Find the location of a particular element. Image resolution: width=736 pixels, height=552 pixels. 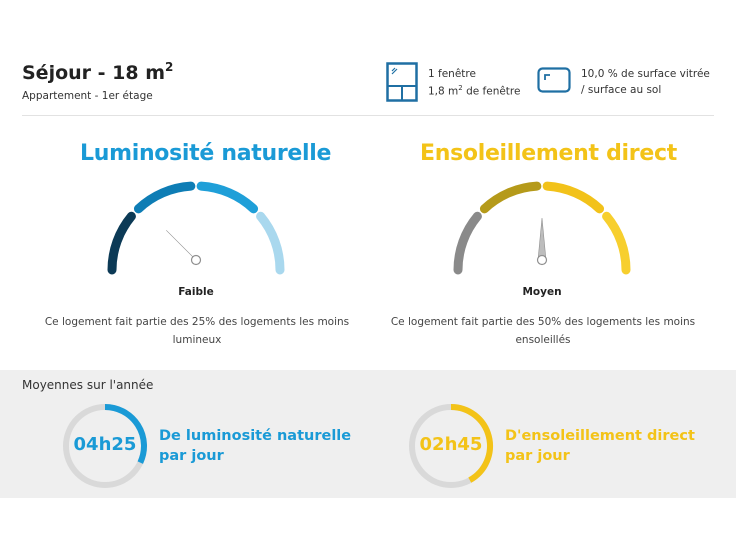

sunshine-gauge-hub is located at coordinates (542, 260).